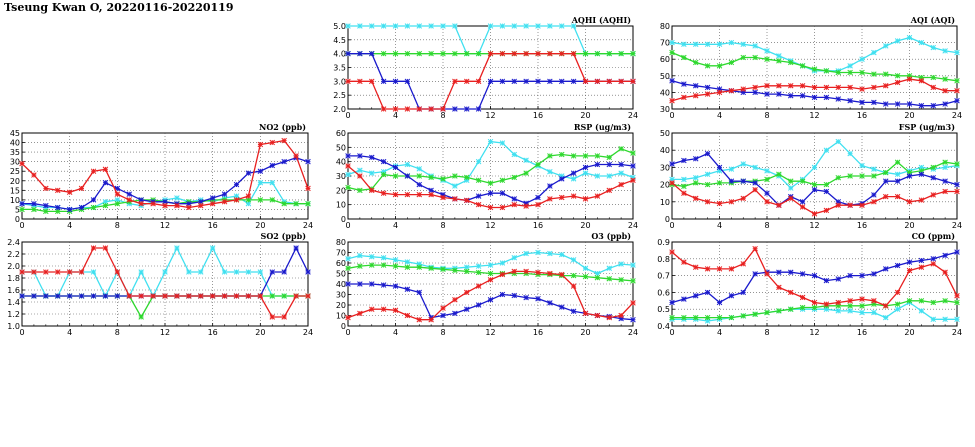  I want to click on x-tick-label: 0, so click(671, 225).